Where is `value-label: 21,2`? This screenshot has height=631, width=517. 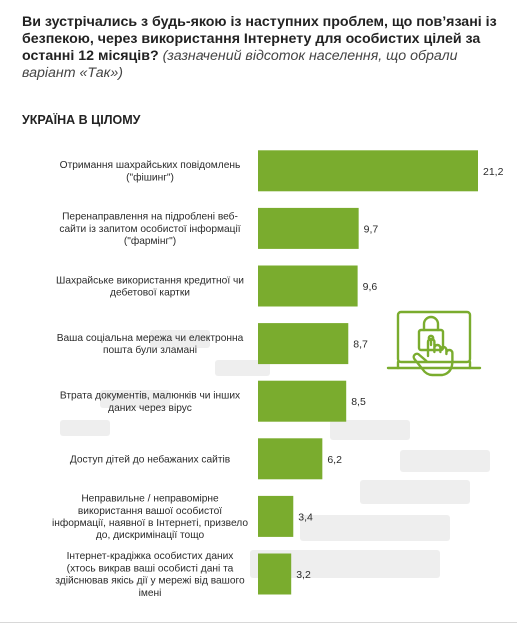 value-label: 21,2 is located at coordinates (493, 172).